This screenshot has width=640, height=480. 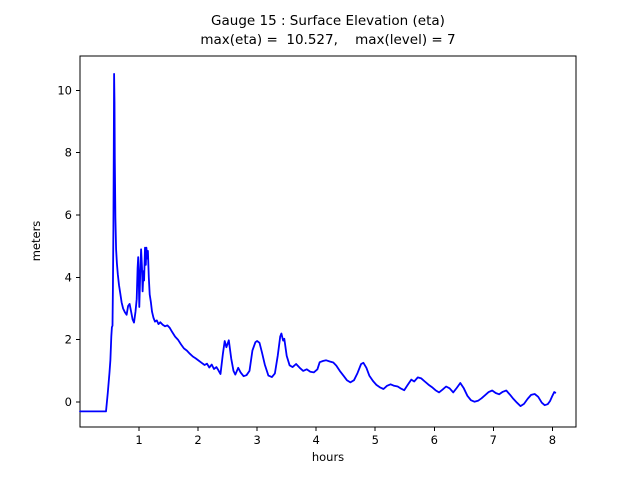 I want to click on x-tick-label-7: 7, so click(x=493, y=440).